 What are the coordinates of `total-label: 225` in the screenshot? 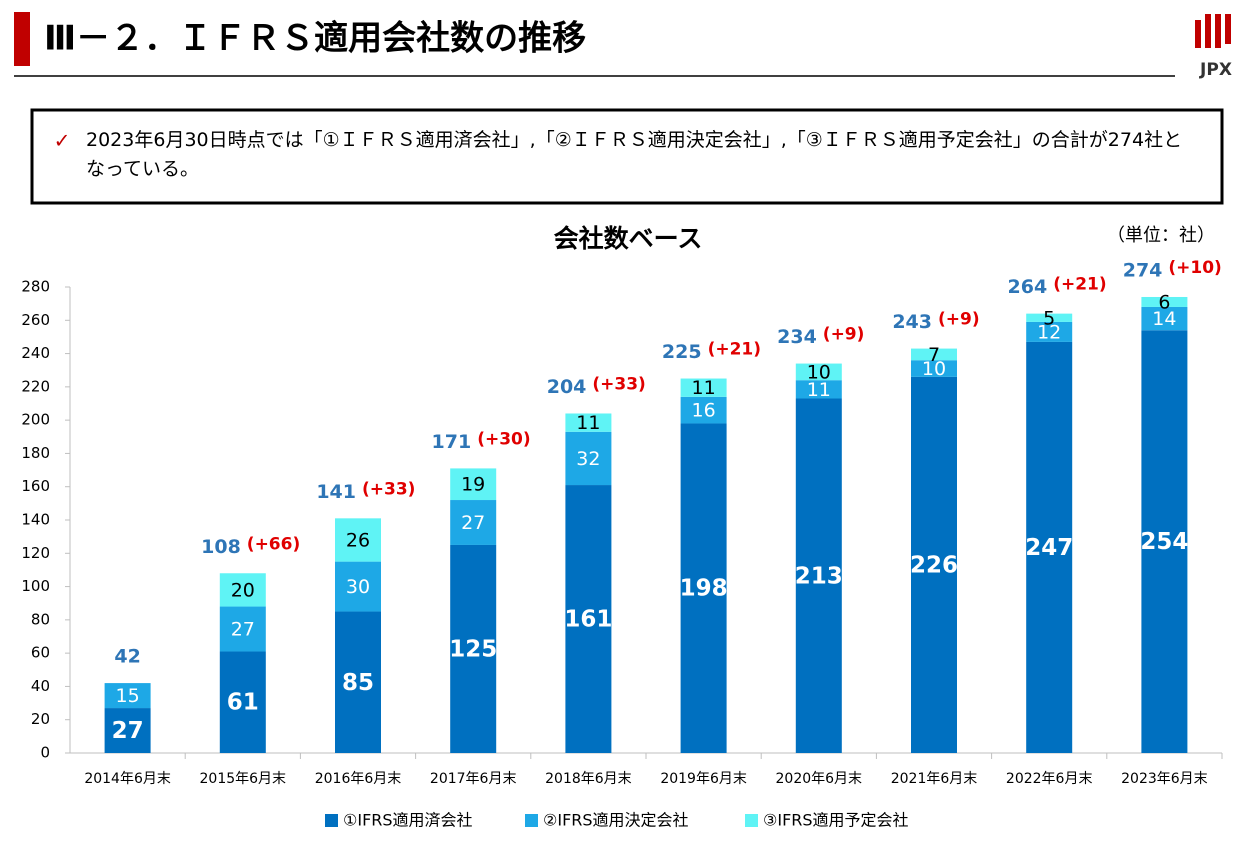 It's located at (682, 352).